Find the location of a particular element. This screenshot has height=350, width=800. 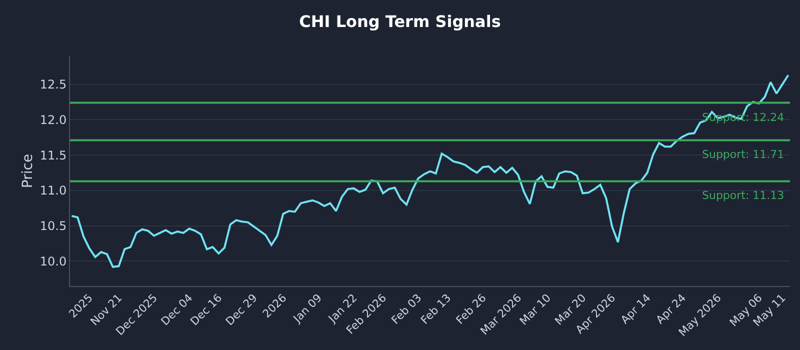

chart-title: CHI Long Term Signals is located at coordinates (400, 21).